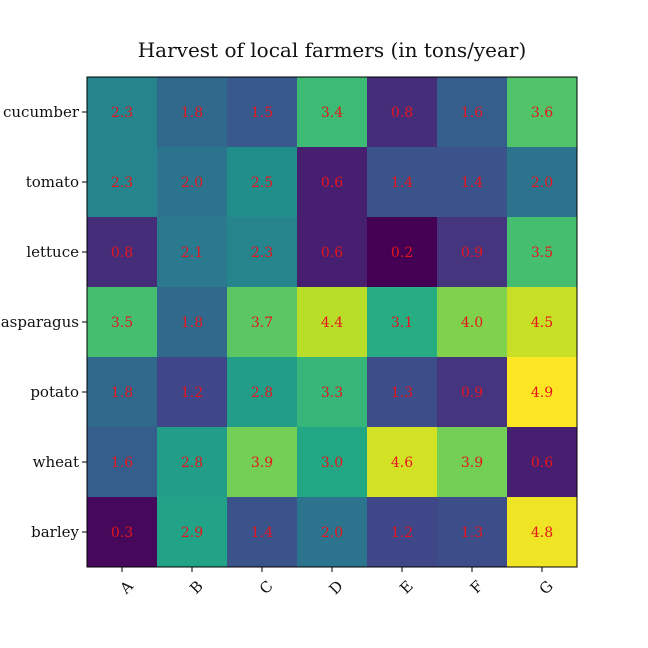 The width and height of the screenshot is (648, 648). I want to click on cell-value-label: 4.6, so click(402, 463).